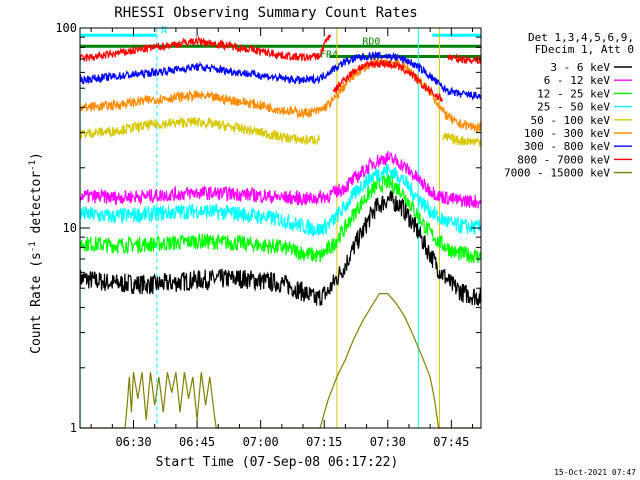  Describe the element at coordinates (33, 246) in the screenshot. I see `y-axis-label-exp-1: -1` at that location.